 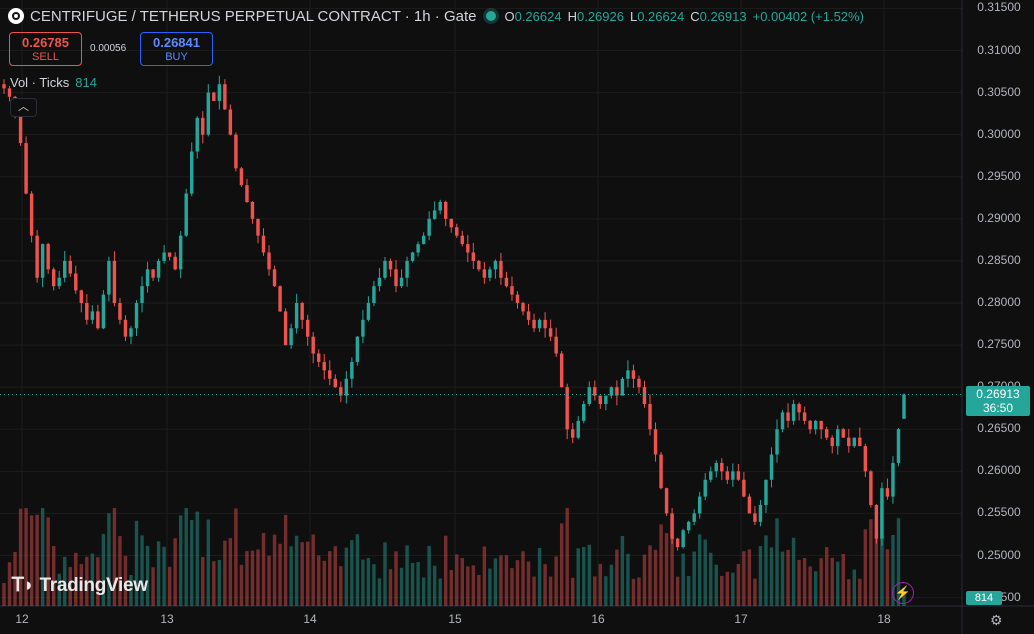 I want to click on tradingview-logo: ⁠ꓔ◗ TradingView, so click(x=80, y=585).